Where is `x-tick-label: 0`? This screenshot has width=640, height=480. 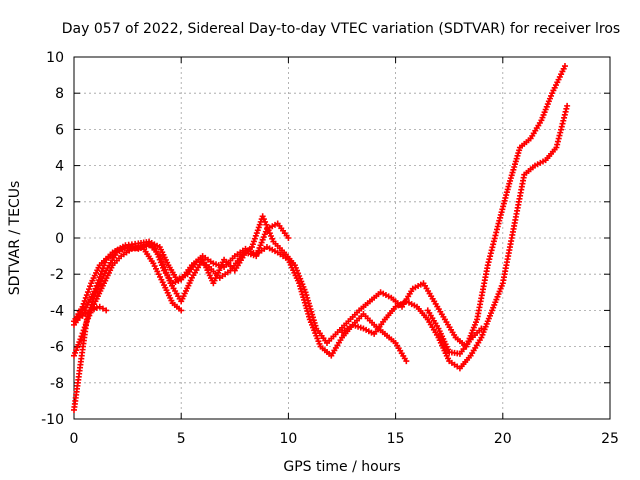
x-tick-label: 0 is located at coordinates (74, 439).